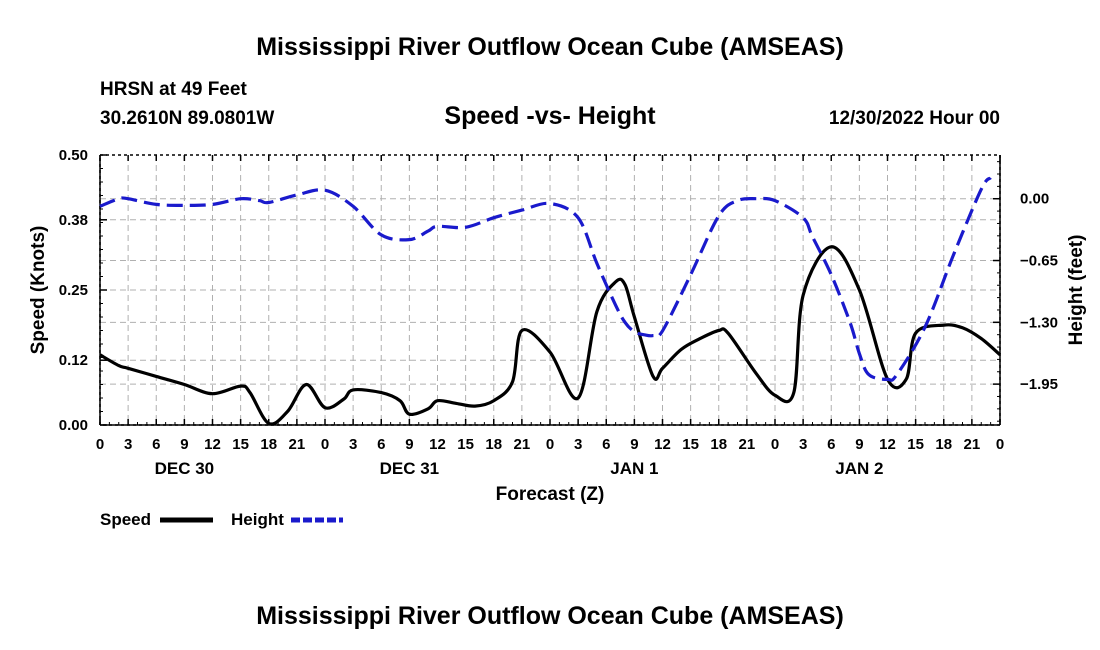  Describe the element at coordinates (221, 519) in the screenshot. I see `legend: Speed Height` at that location.